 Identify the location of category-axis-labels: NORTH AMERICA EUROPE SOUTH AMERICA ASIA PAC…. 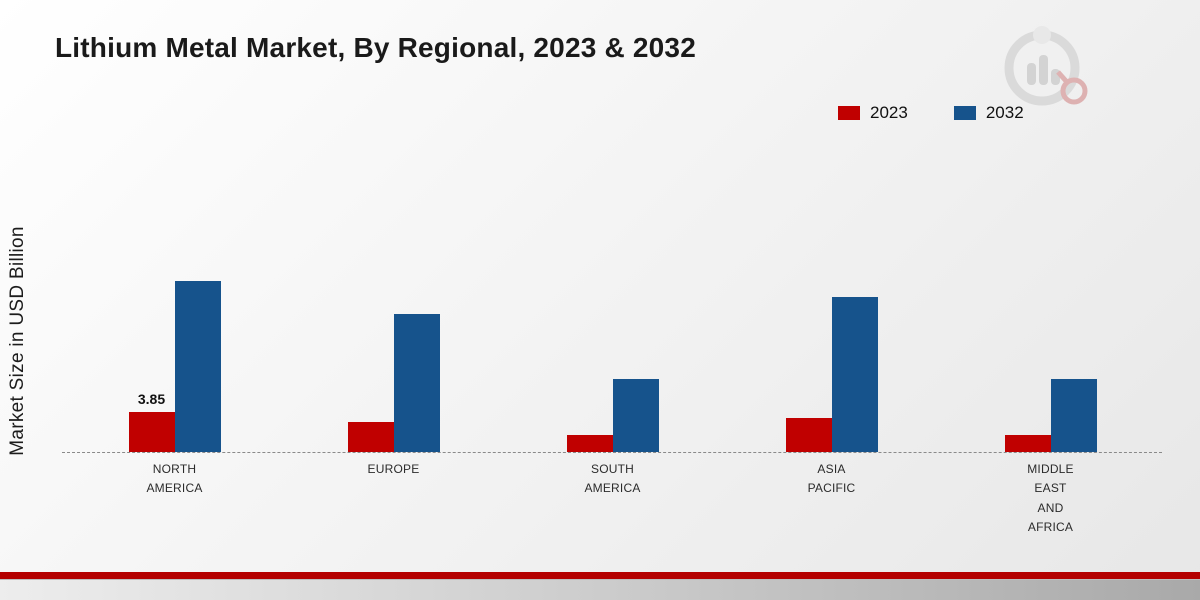
(612, 499).